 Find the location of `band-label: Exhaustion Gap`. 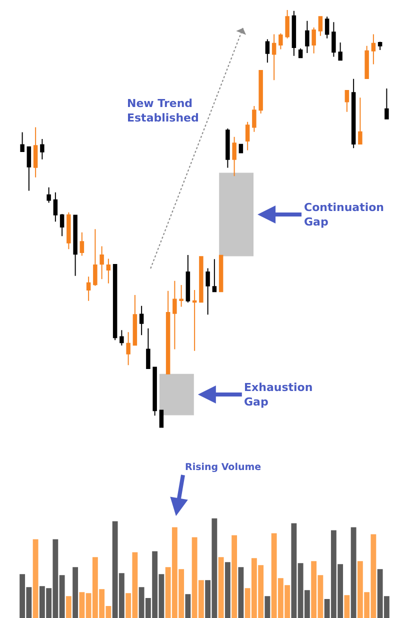

band-label: Exhaustion Gap is located at coordinates (278, 394).